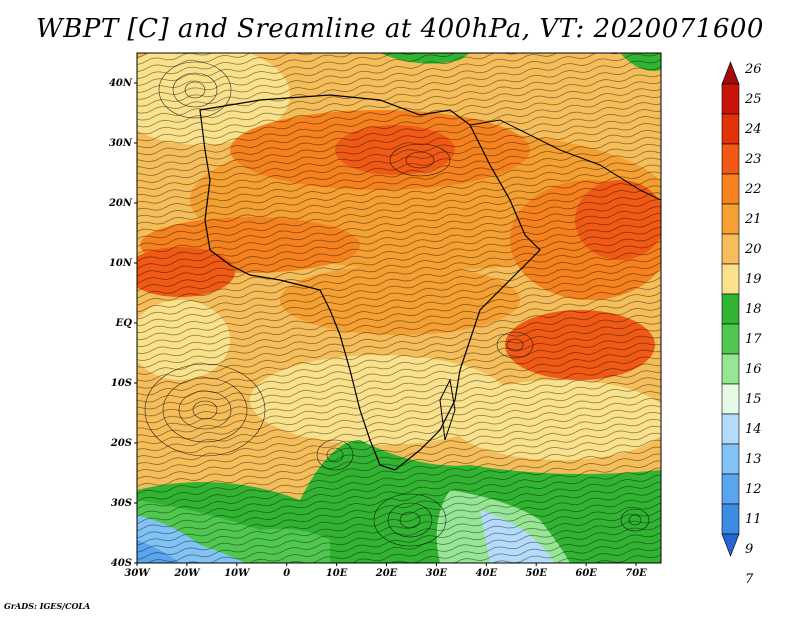 This screenshot has height=618, width=800. Describe the element at coordinates (47, 606) in the screenshot. I see `credit-text: GrADS: IGES/COLA` at that location.